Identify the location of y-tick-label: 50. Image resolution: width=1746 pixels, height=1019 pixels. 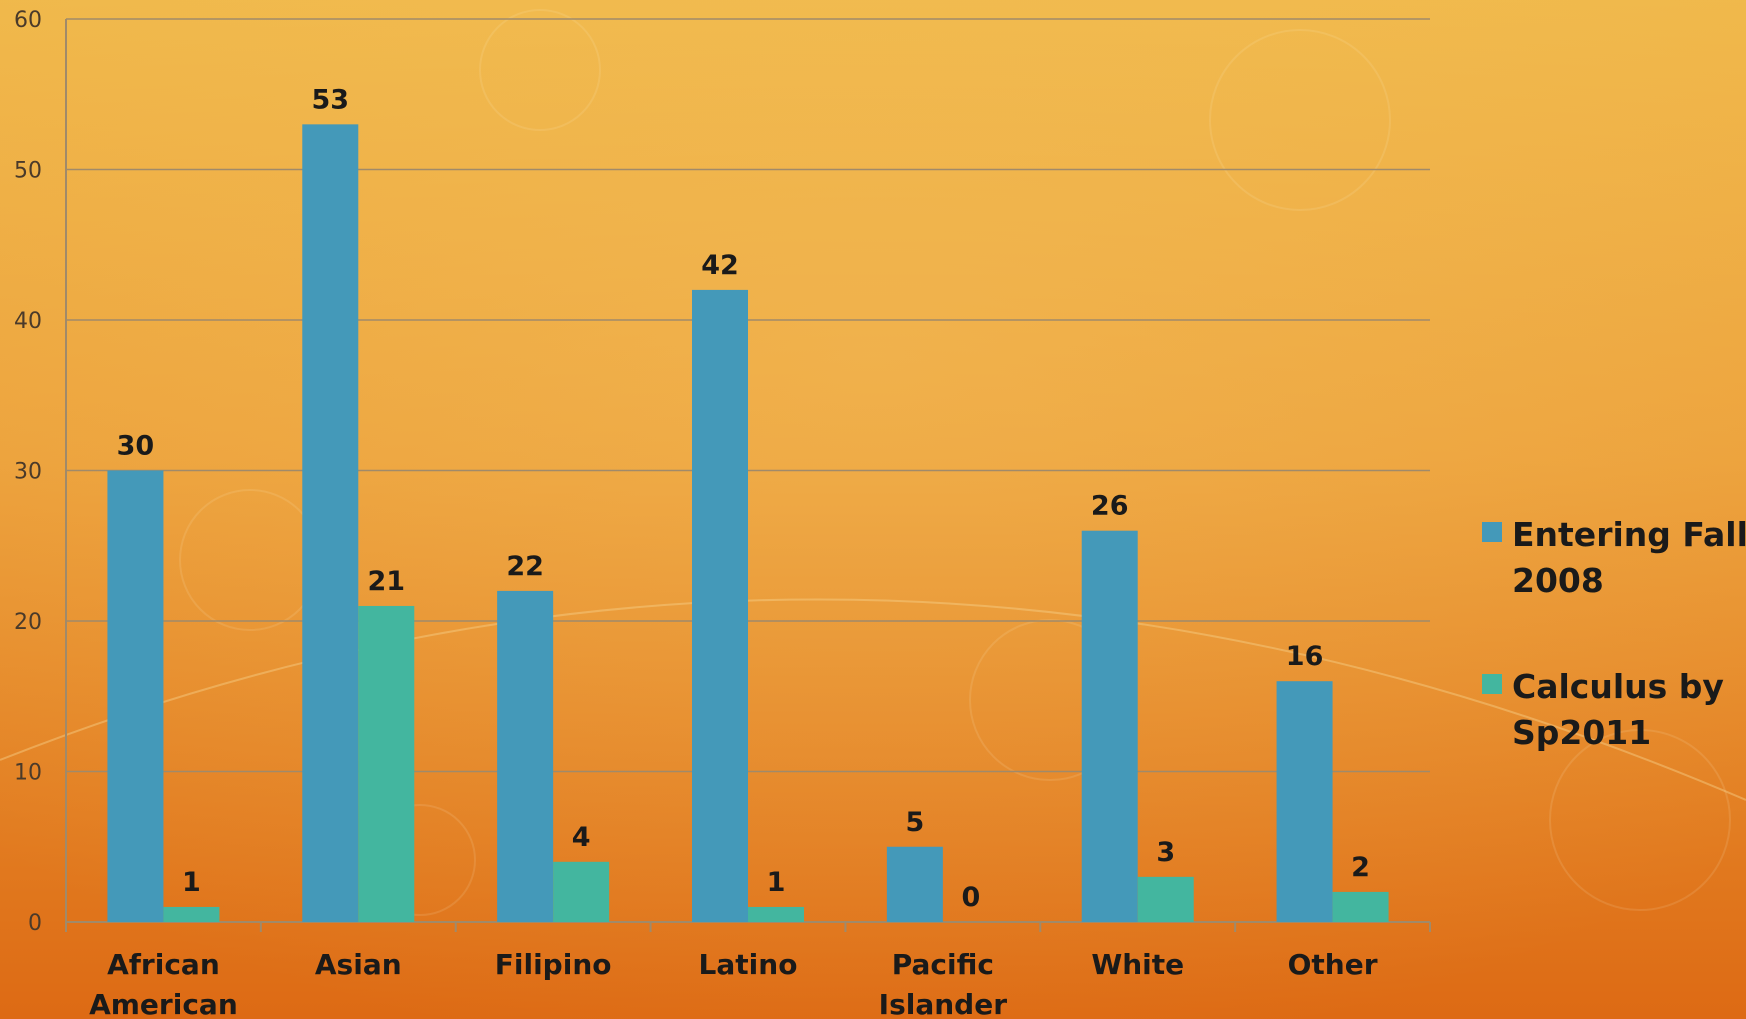
(28, 171).